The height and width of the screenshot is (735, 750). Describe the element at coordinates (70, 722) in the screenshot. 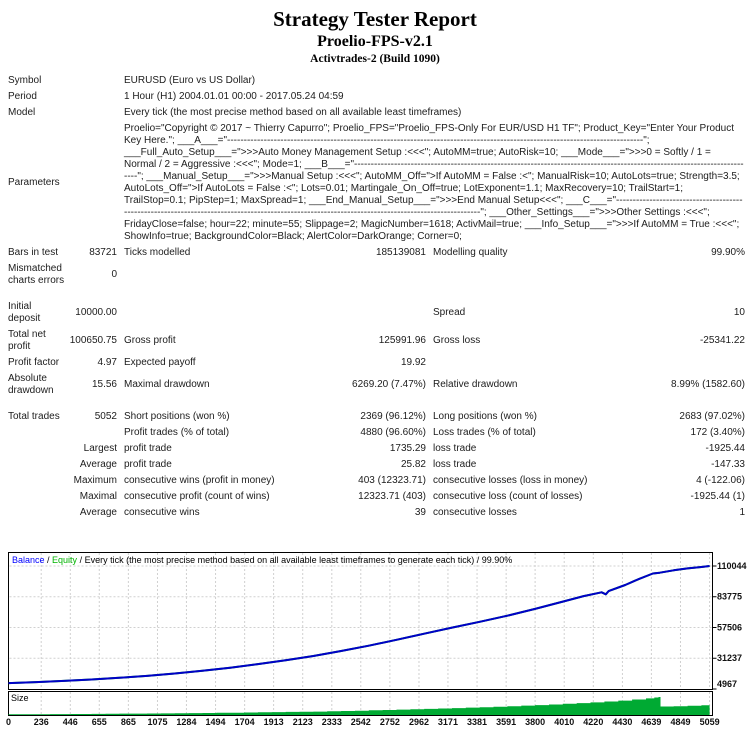

I see `x-tick-label: 446` at that location.